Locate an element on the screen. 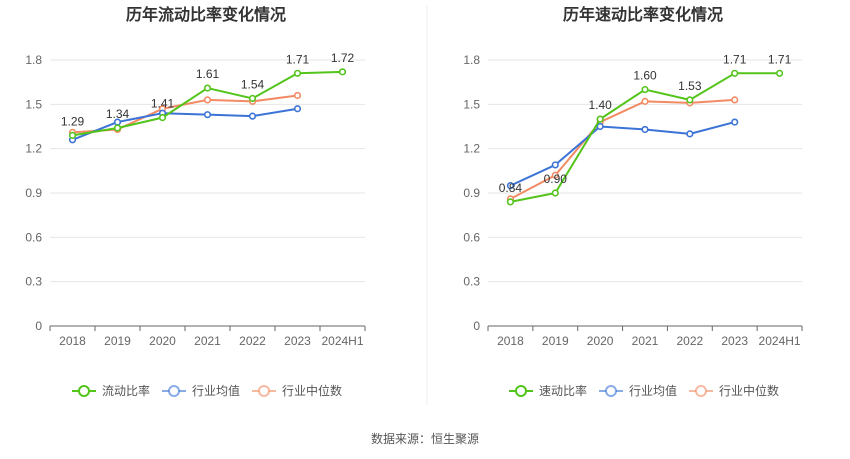 The height and width of the screenshot is (459, 850). data-label: 1.72 is located at coordinates (343, 58).